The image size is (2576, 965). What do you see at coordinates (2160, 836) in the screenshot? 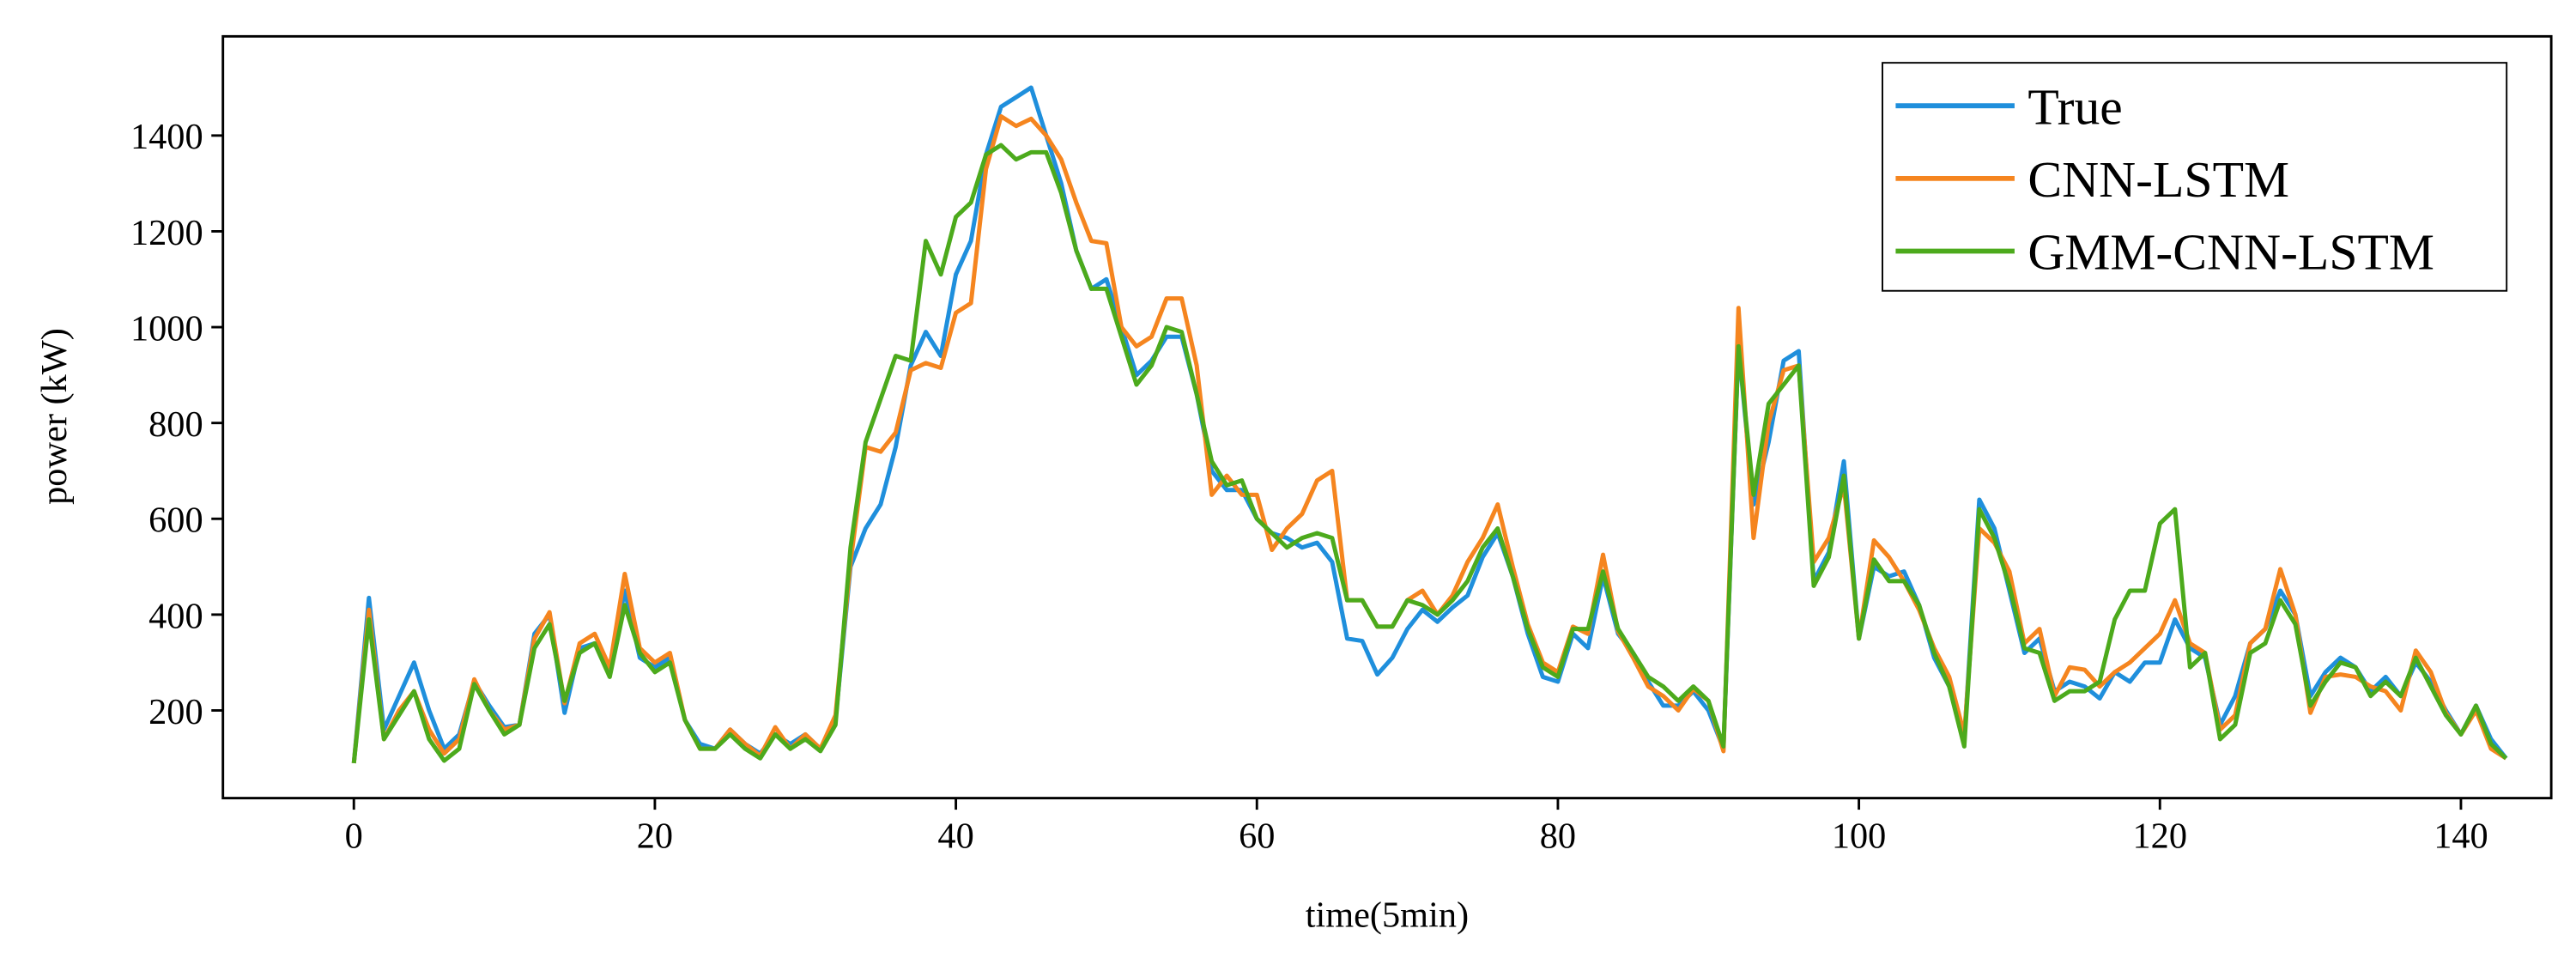
I see `x-tick-label: 120` at bounding box center [2160, 836].